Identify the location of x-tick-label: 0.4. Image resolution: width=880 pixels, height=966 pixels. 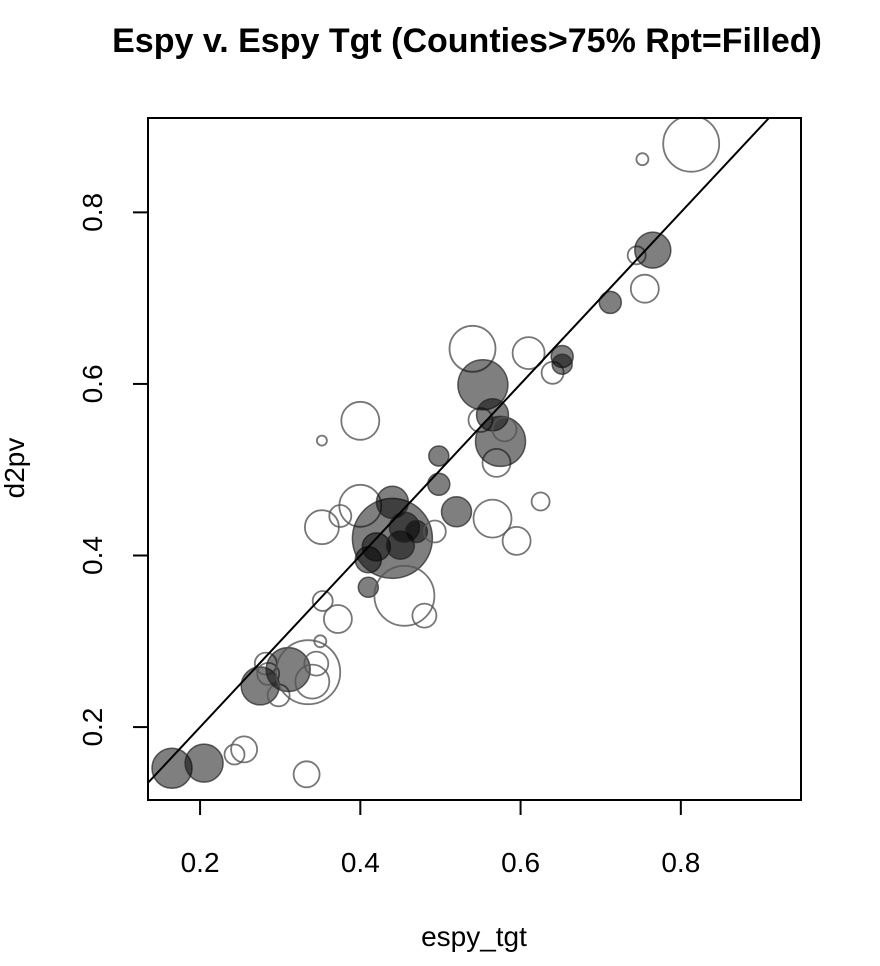
(360, 862).